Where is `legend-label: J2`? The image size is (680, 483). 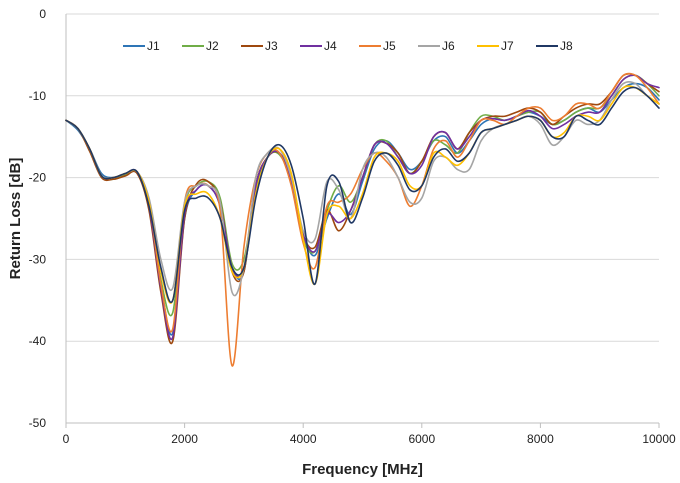
legend-label: J2 is located at coordinates (212, 46).